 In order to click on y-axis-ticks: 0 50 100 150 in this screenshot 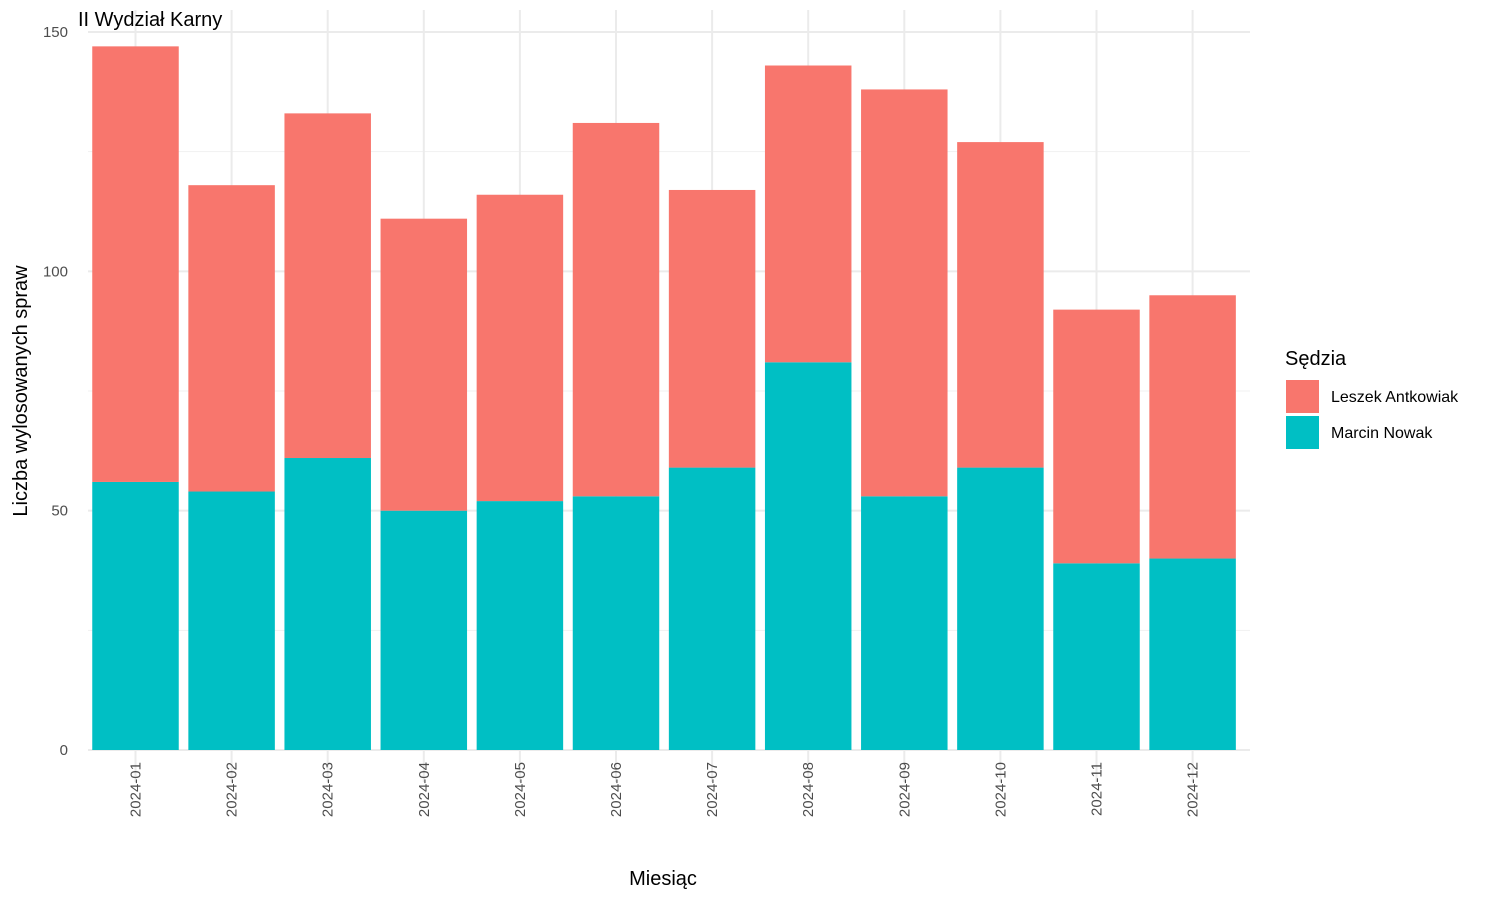, I will do `click(55, 391)`.